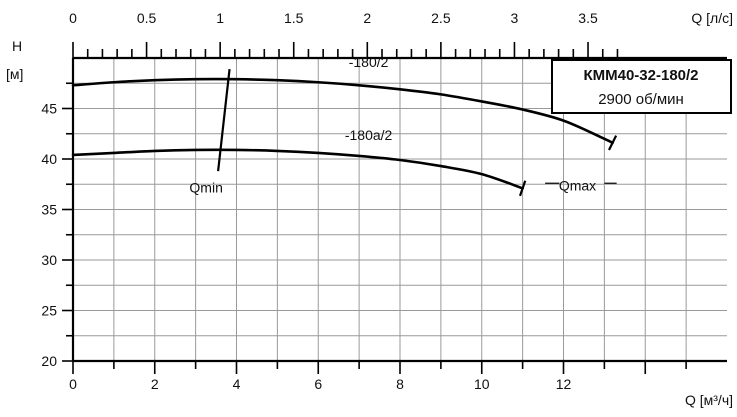 This screenshot has width=737, height=417. I want to click on x-bottom-tick-label: 0, so click(73, 384).